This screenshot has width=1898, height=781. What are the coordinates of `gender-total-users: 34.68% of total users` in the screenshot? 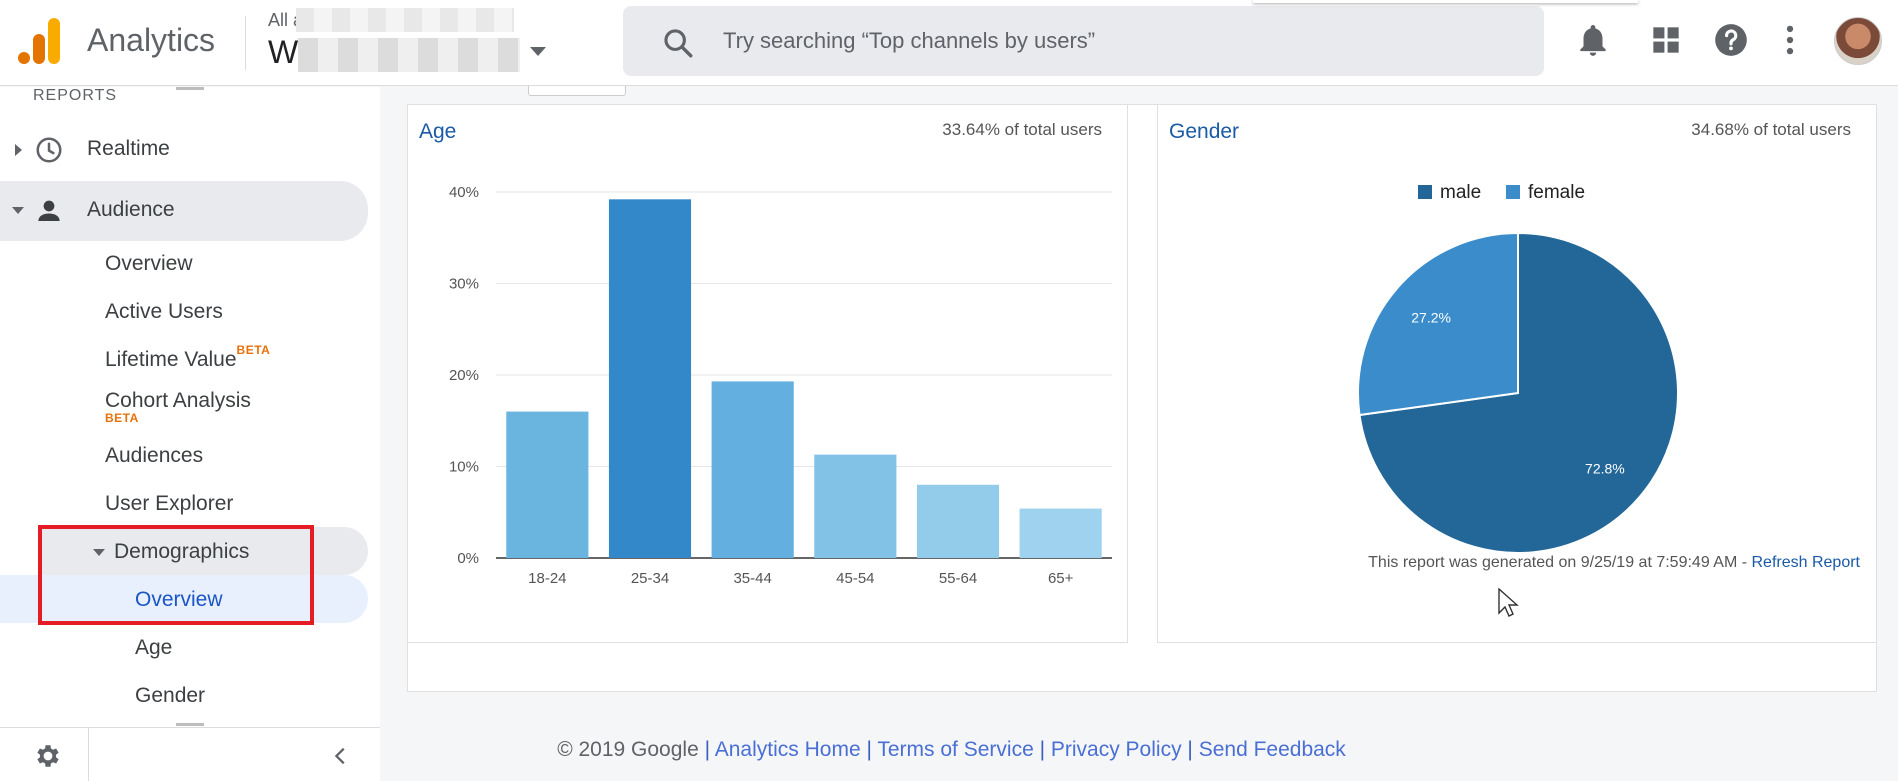 It's located at (1771, 129).